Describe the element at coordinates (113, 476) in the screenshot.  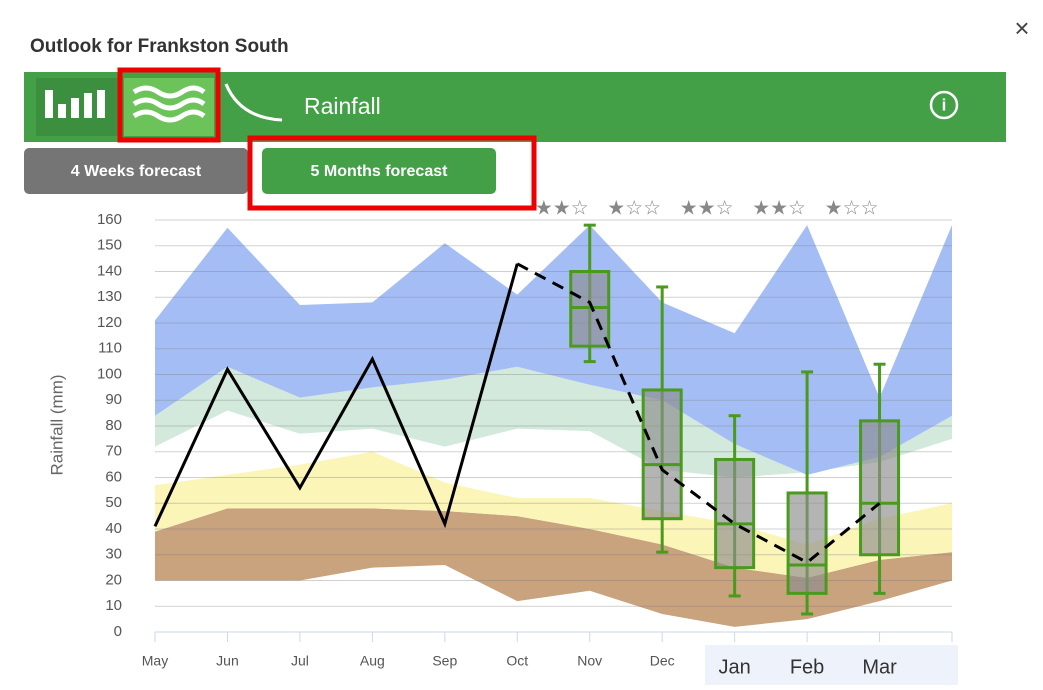
I see `y-tick-label: 60` at that location.